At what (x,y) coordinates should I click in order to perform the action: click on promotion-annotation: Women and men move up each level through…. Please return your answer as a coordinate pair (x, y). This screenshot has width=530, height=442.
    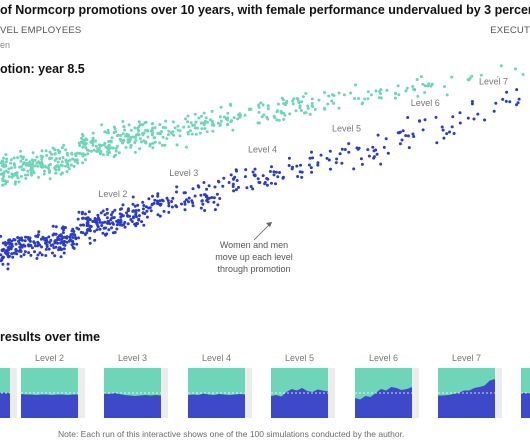
    Looking at the image, I should click on (254, 247).